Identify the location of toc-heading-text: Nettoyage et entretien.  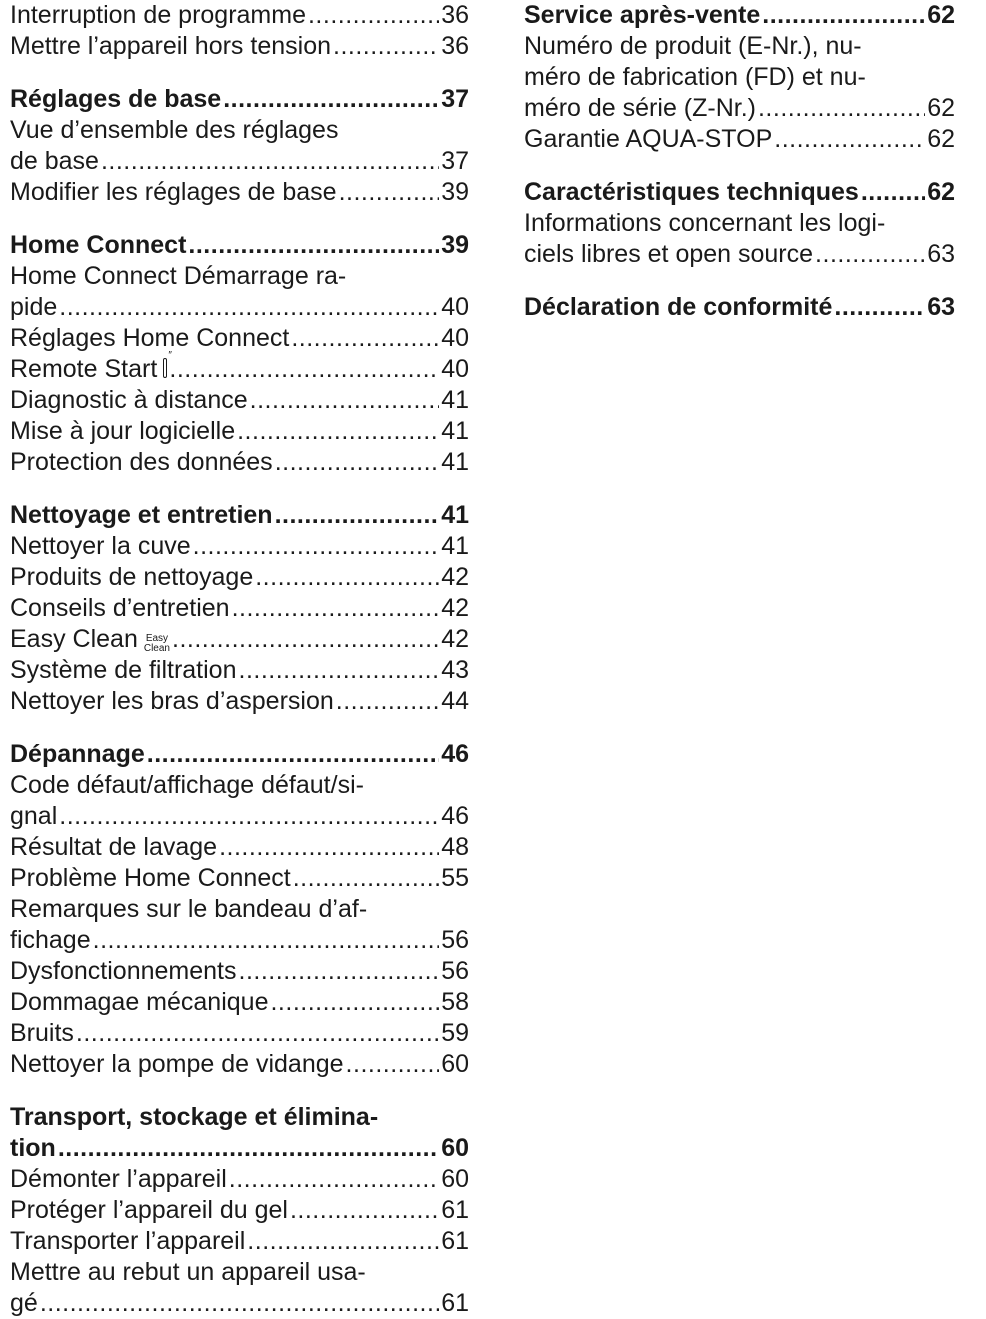
(141, 515).